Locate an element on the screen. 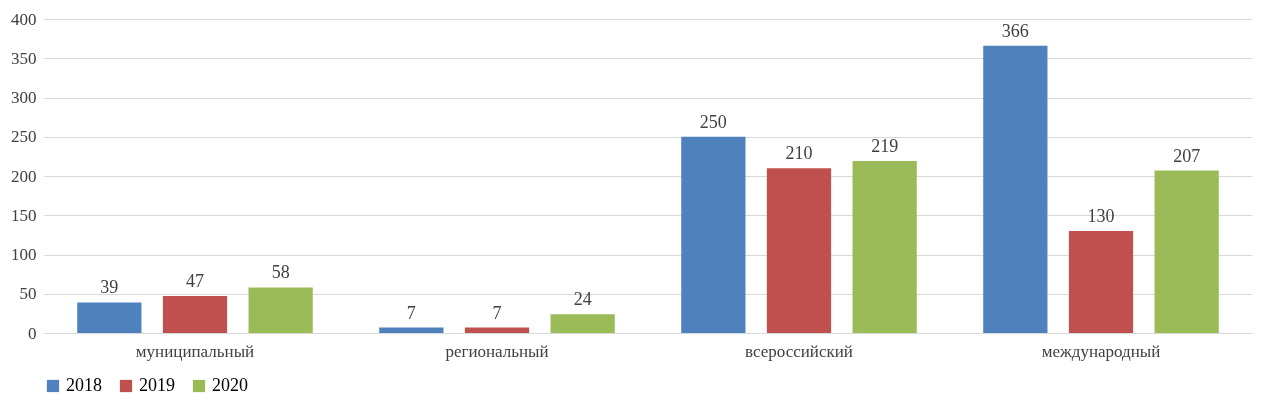 The height and width of the screenshot is (405, 1272). legend-label: 2020 is located at coordinates (230, 385).